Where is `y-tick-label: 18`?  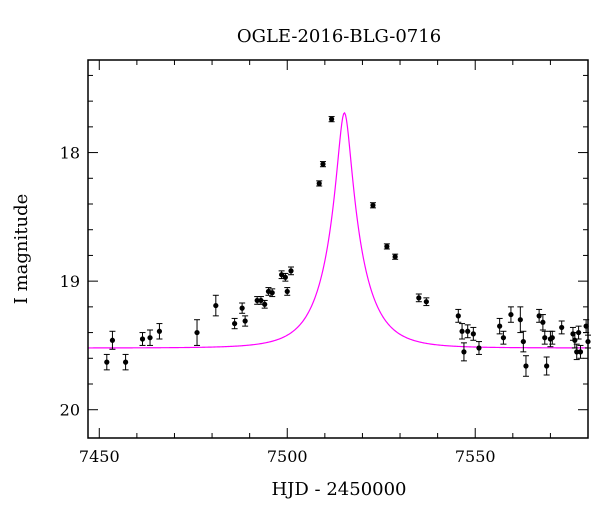
y-tick-label: 18 is located at coordinates (70, 153).